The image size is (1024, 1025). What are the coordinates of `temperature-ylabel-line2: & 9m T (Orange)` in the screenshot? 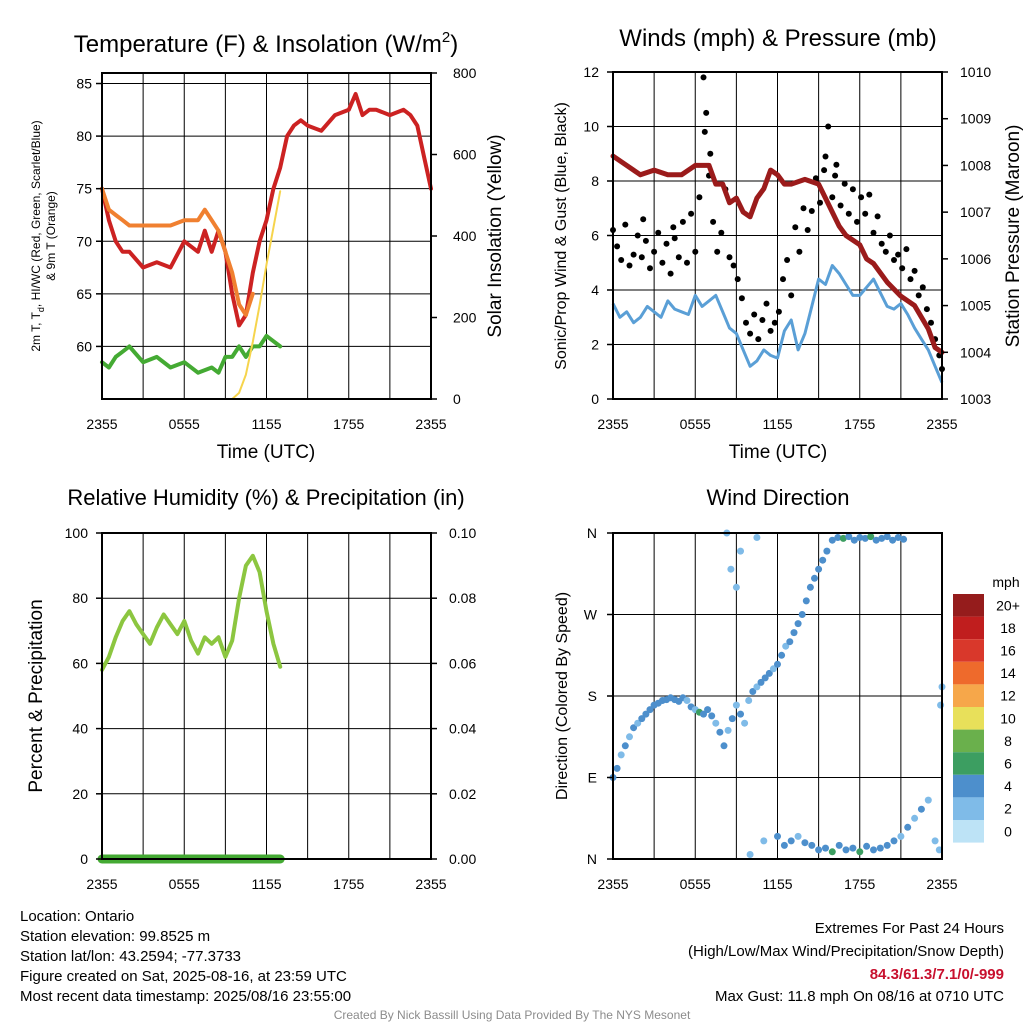 It's located at (51, 236).